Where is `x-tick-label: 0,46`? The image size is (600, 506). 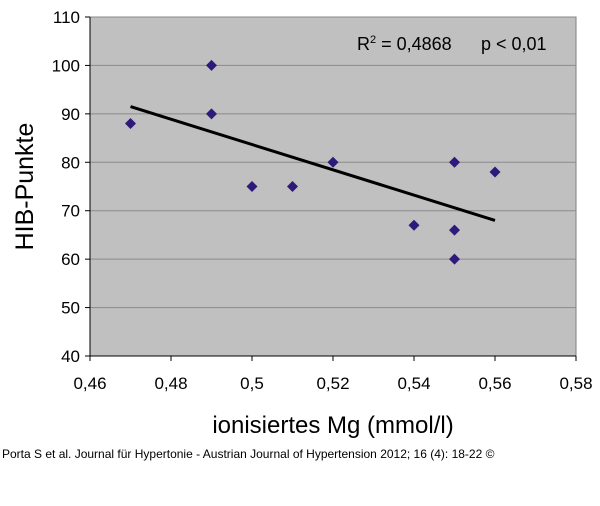 x-tick-label: 0,46 is located at coordinates (89, 383).